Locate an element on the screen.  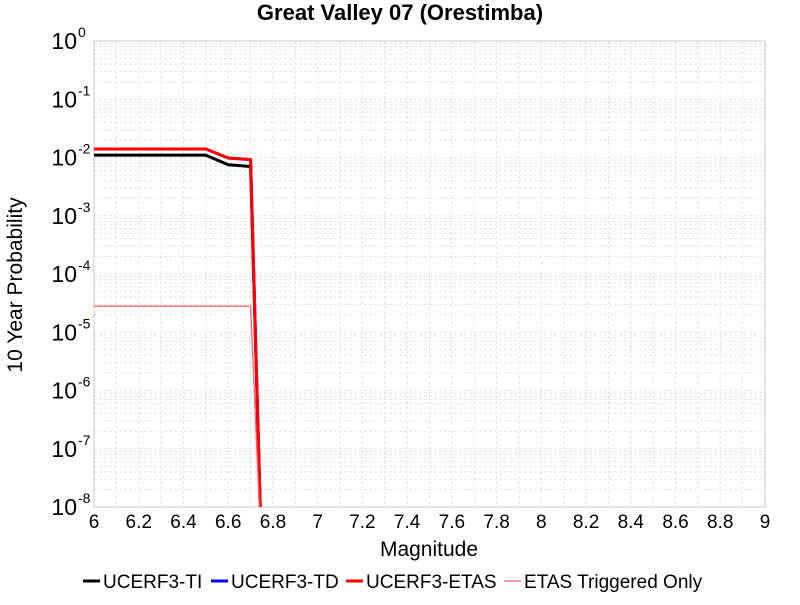
y-axis-label: 10 Year Probability is located at coordinates (15, 285).